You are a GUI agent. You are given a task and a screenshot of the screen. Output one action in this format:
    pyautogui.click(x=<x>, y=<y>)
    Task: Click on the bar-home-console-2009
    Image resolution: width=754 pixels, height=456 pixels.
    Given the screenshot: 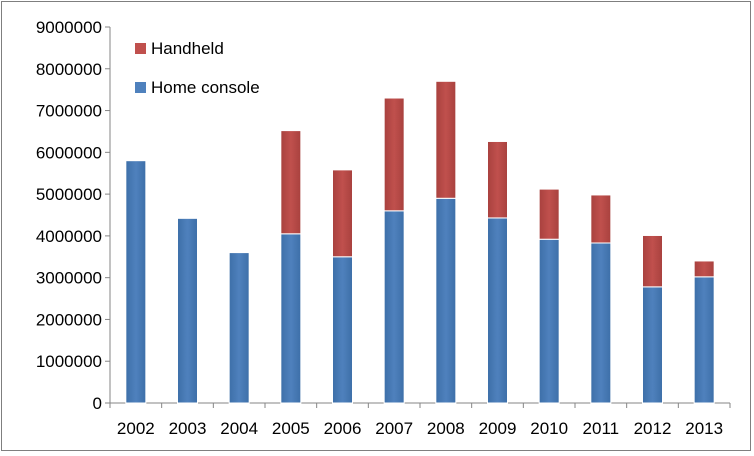 What is the action you would take?
    pyautogui.click(x=497, y=310)
    